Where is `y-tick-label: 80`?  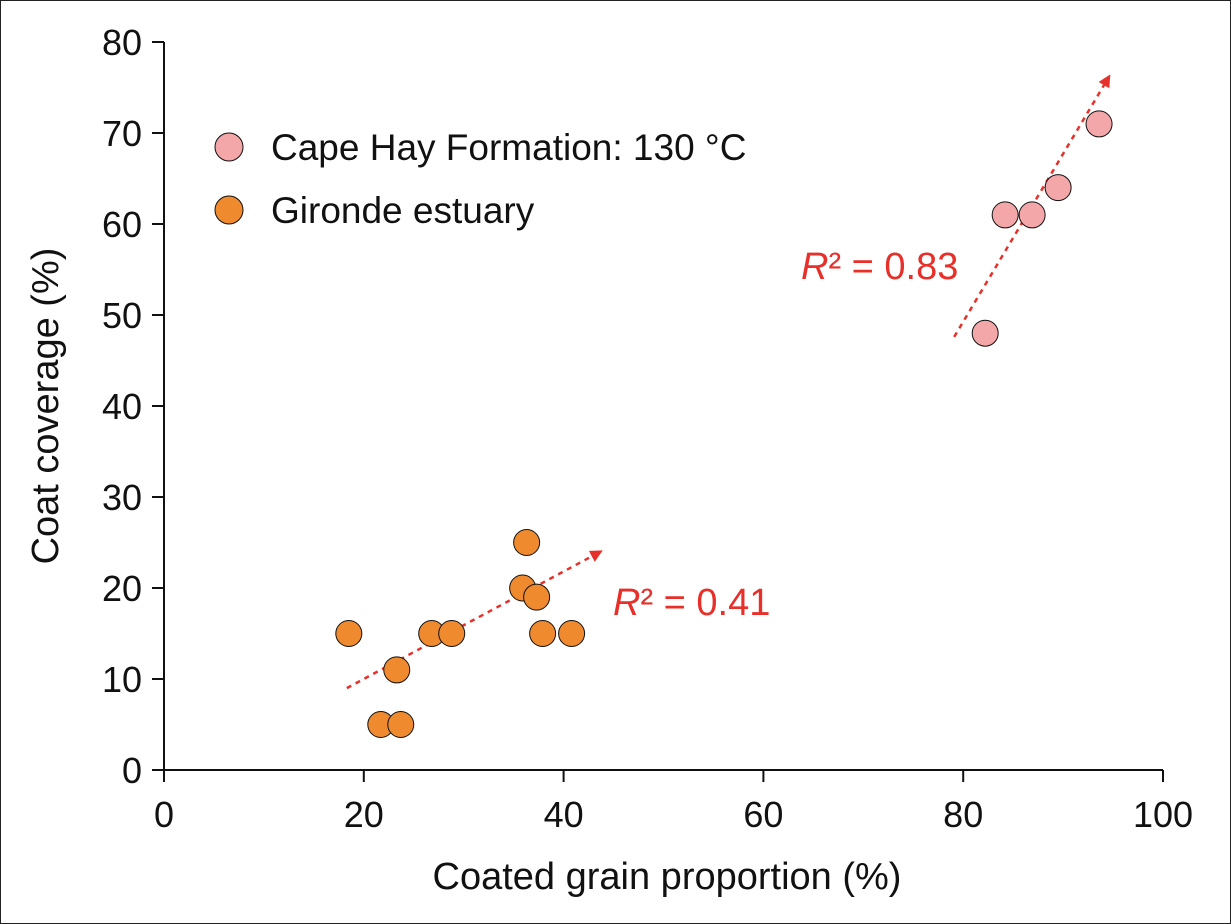
y-tick-label: 80 is located at coordinates (122, 42).